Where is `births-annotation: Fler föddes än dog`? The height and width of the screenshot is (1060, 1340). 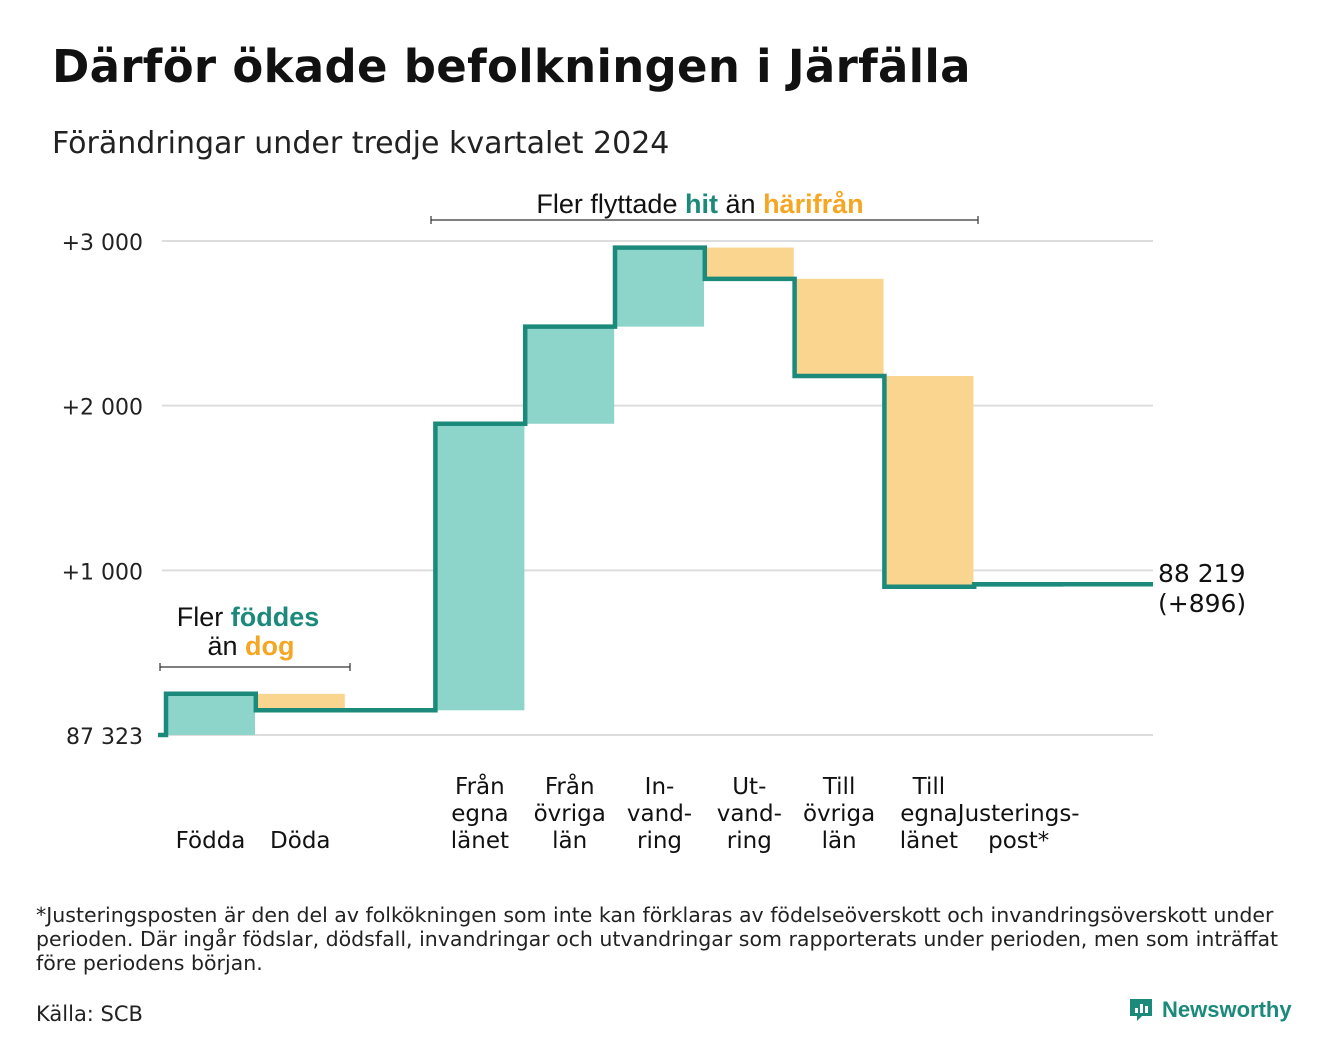
births-annotation: Fler föddes än dog is located at coordinates (255, 636).